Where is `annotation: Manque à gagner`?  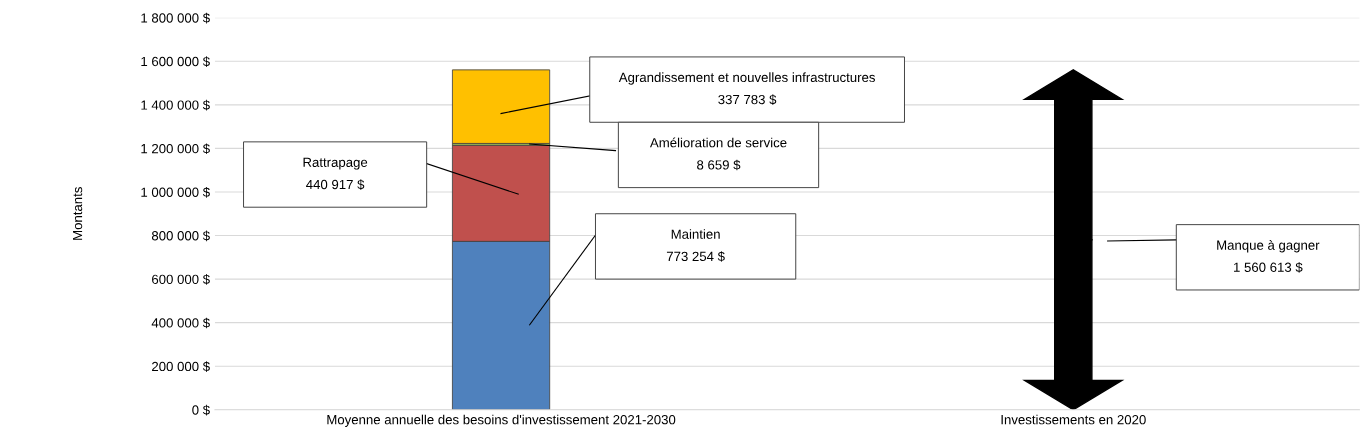 annotation: Manque à gagner is located at coordinates (1268, 246).